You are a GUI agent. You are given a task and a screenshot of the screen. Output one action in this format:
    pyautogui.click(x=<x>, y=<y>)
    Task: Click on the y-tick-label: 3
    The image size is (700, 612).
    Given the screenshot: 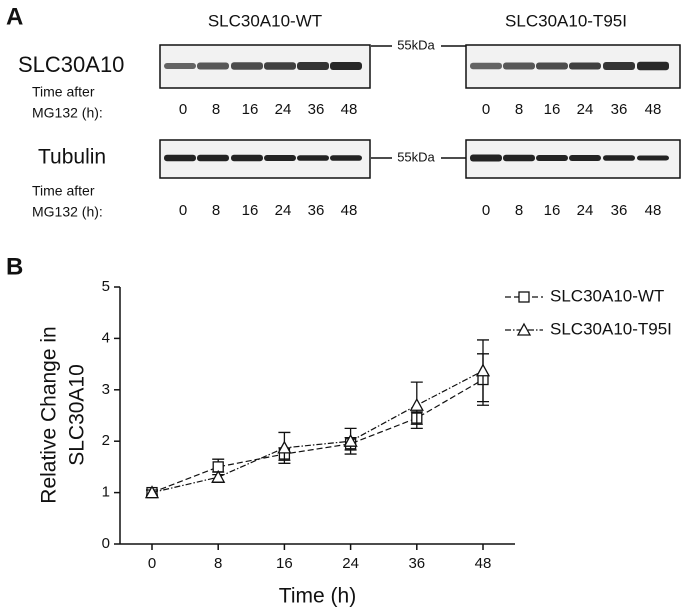 What is the action you would take?
    pyautogui.click(x=106, y=389)
    